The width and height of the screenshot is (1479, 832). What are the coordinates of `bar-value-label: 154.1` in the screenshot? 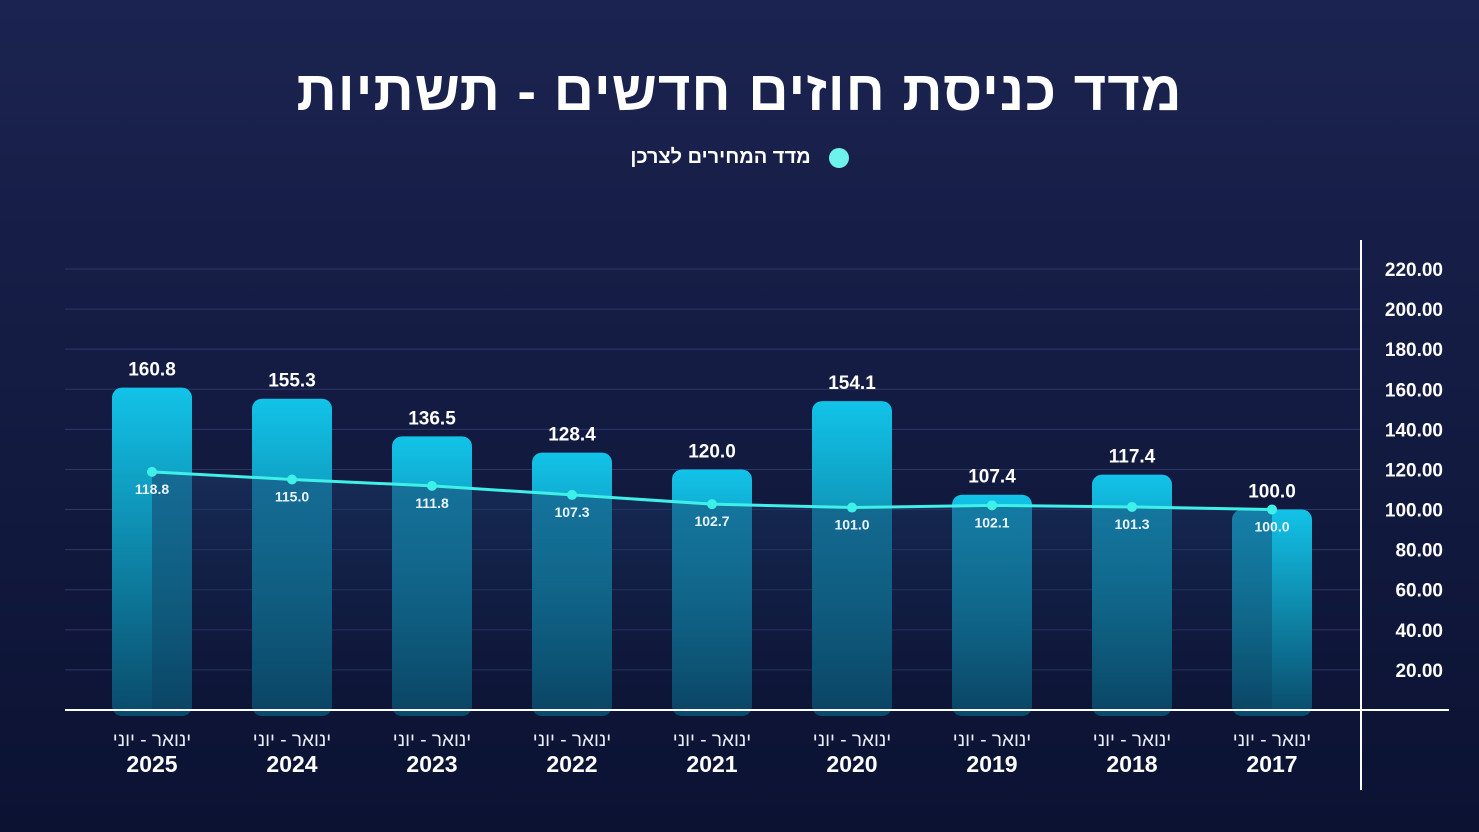 It's located at (852, 383).